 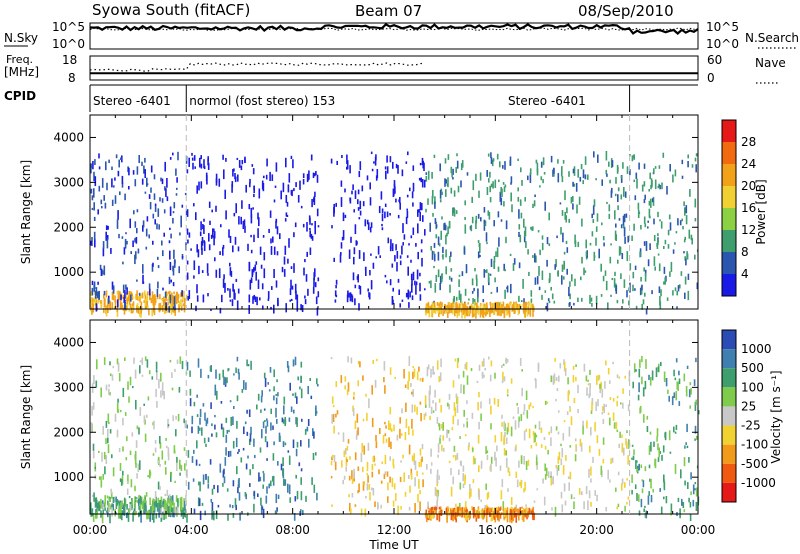 What do you see at coordinates (729, 416) in the screenshot?
I see `colorbar-swatch` at bounding box center [729, 416].